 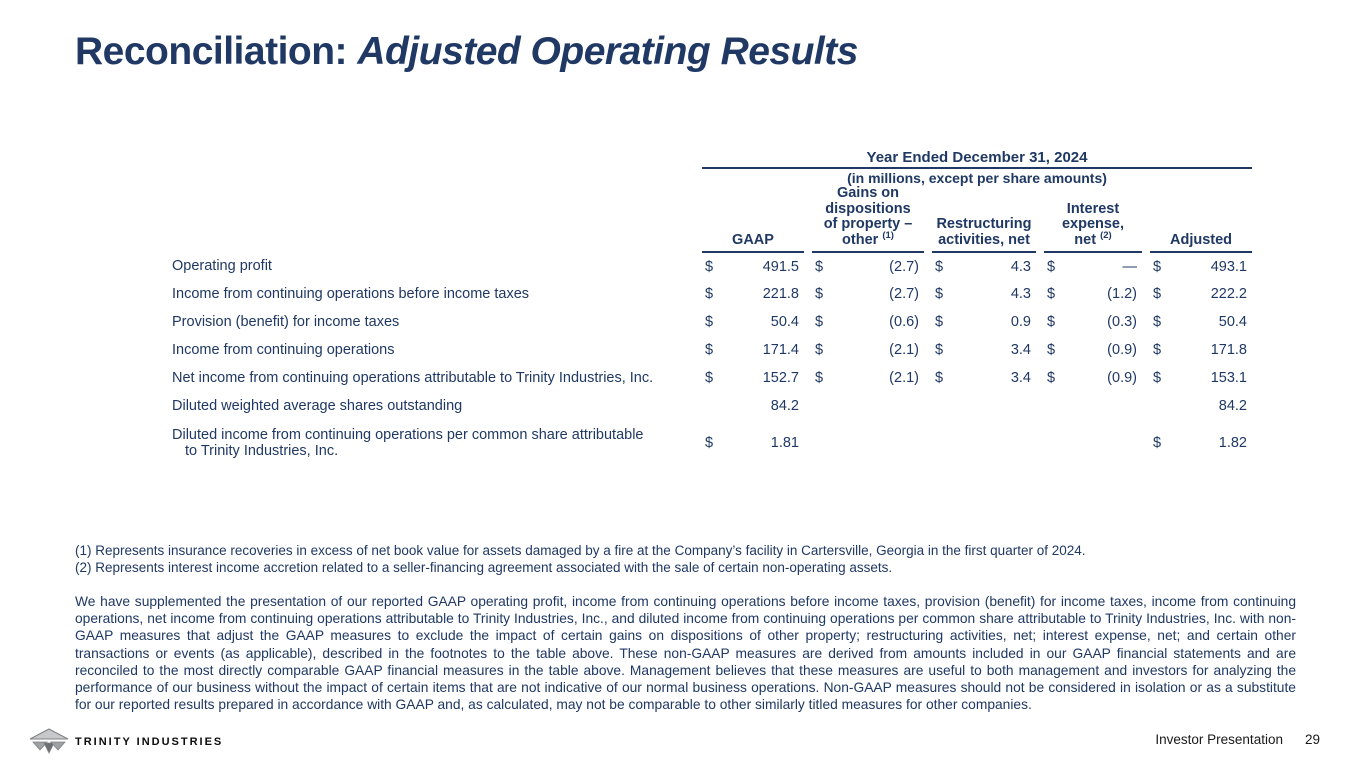 What do you see at coordinates (286, 322) in the screenshot?
I see `row-label: Provision (benefit) for income taxes` at bounding box center [286, 322].